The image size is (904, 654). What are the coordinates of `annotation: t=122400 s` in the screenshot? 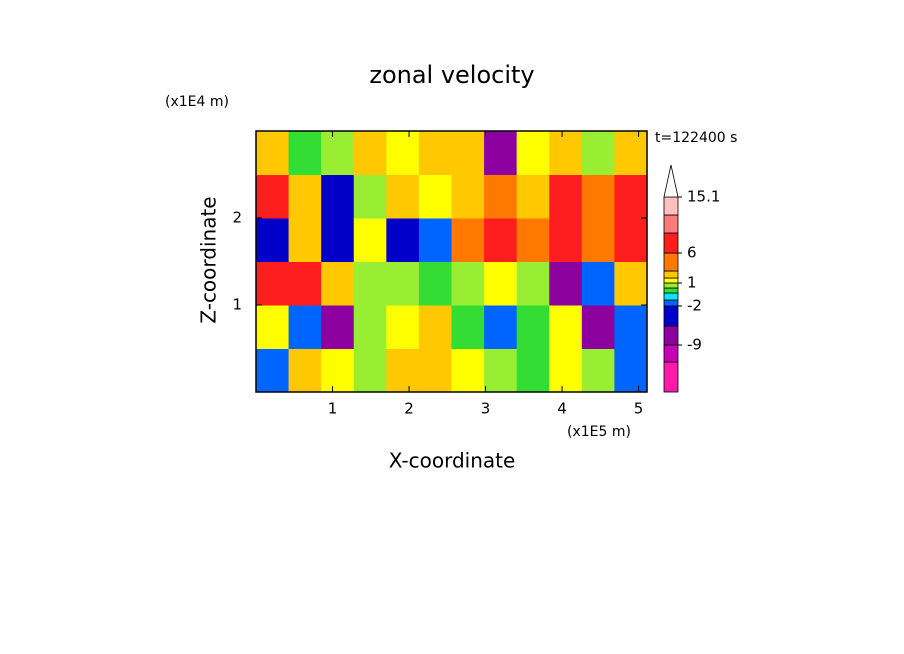 It's located at (696, 138).